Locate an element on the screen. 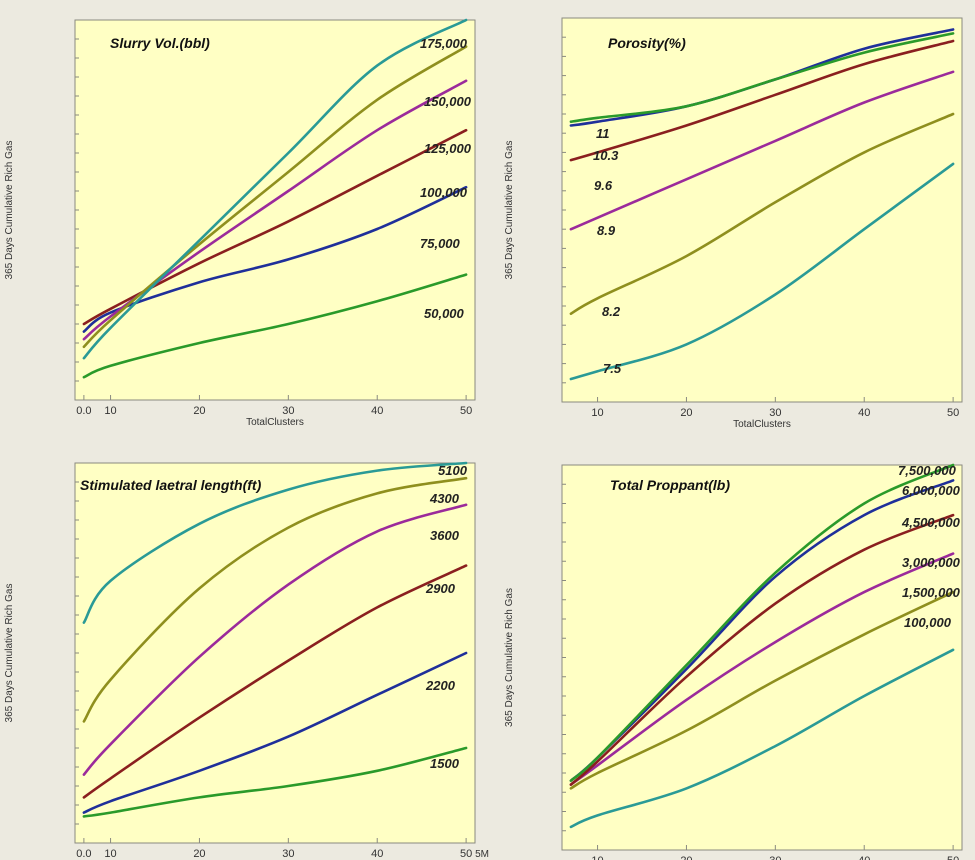 The height and width of the screenshot is (860, 975). series-label-9-6: 9.6 is located at coordinates (603, 185).